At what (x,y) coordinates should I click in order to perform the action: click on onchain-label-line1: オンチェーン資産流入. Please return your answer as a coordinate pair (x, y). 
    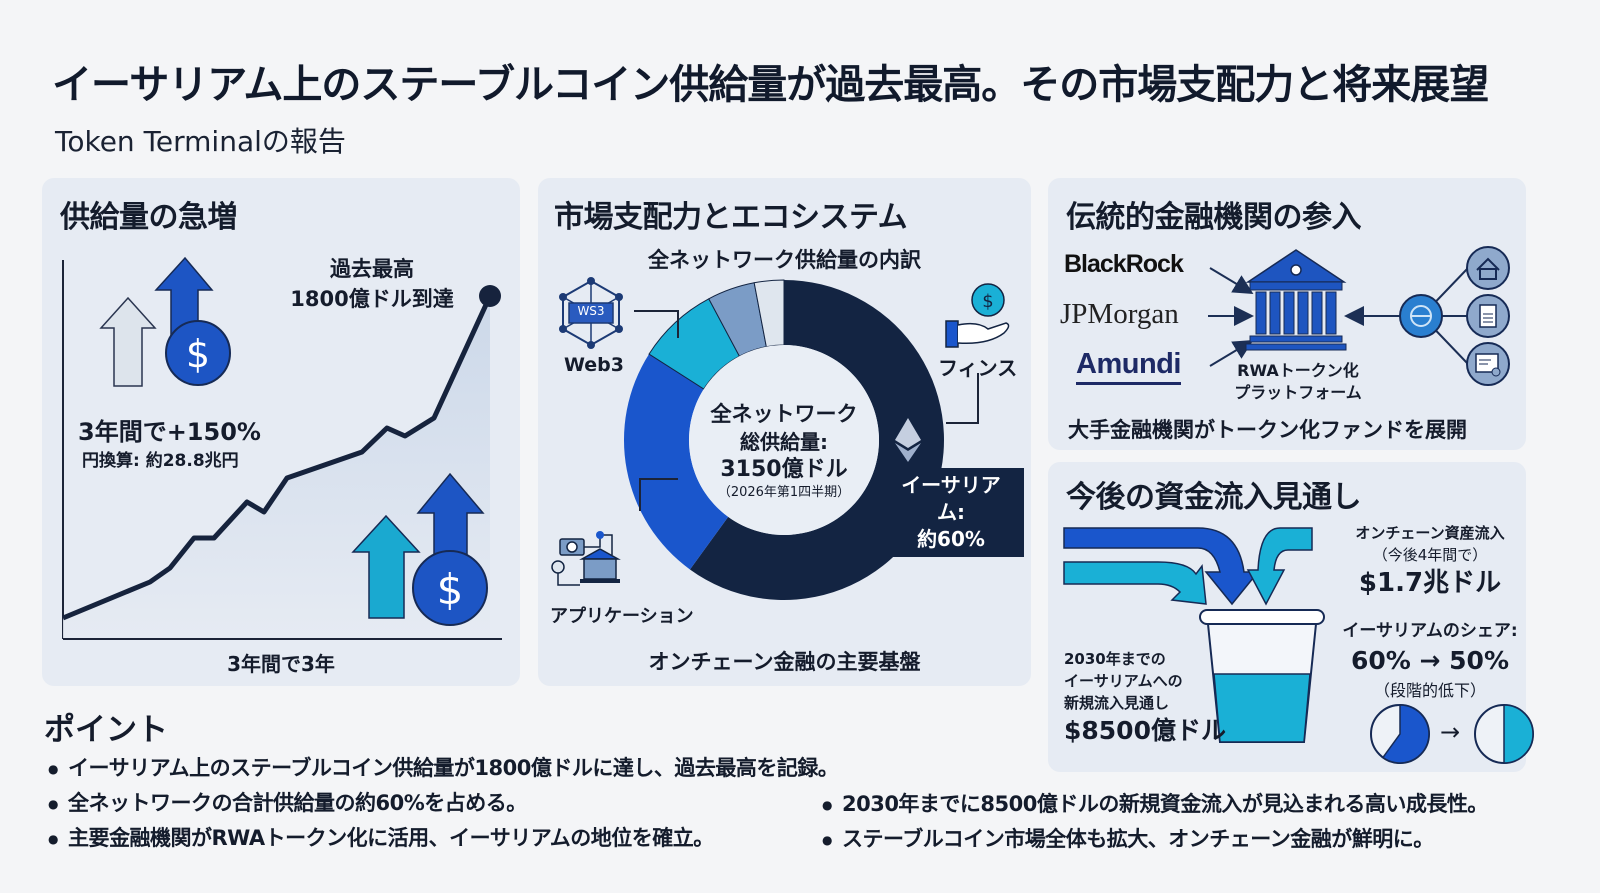
    Looking at the image, I should click on (1430, 533).